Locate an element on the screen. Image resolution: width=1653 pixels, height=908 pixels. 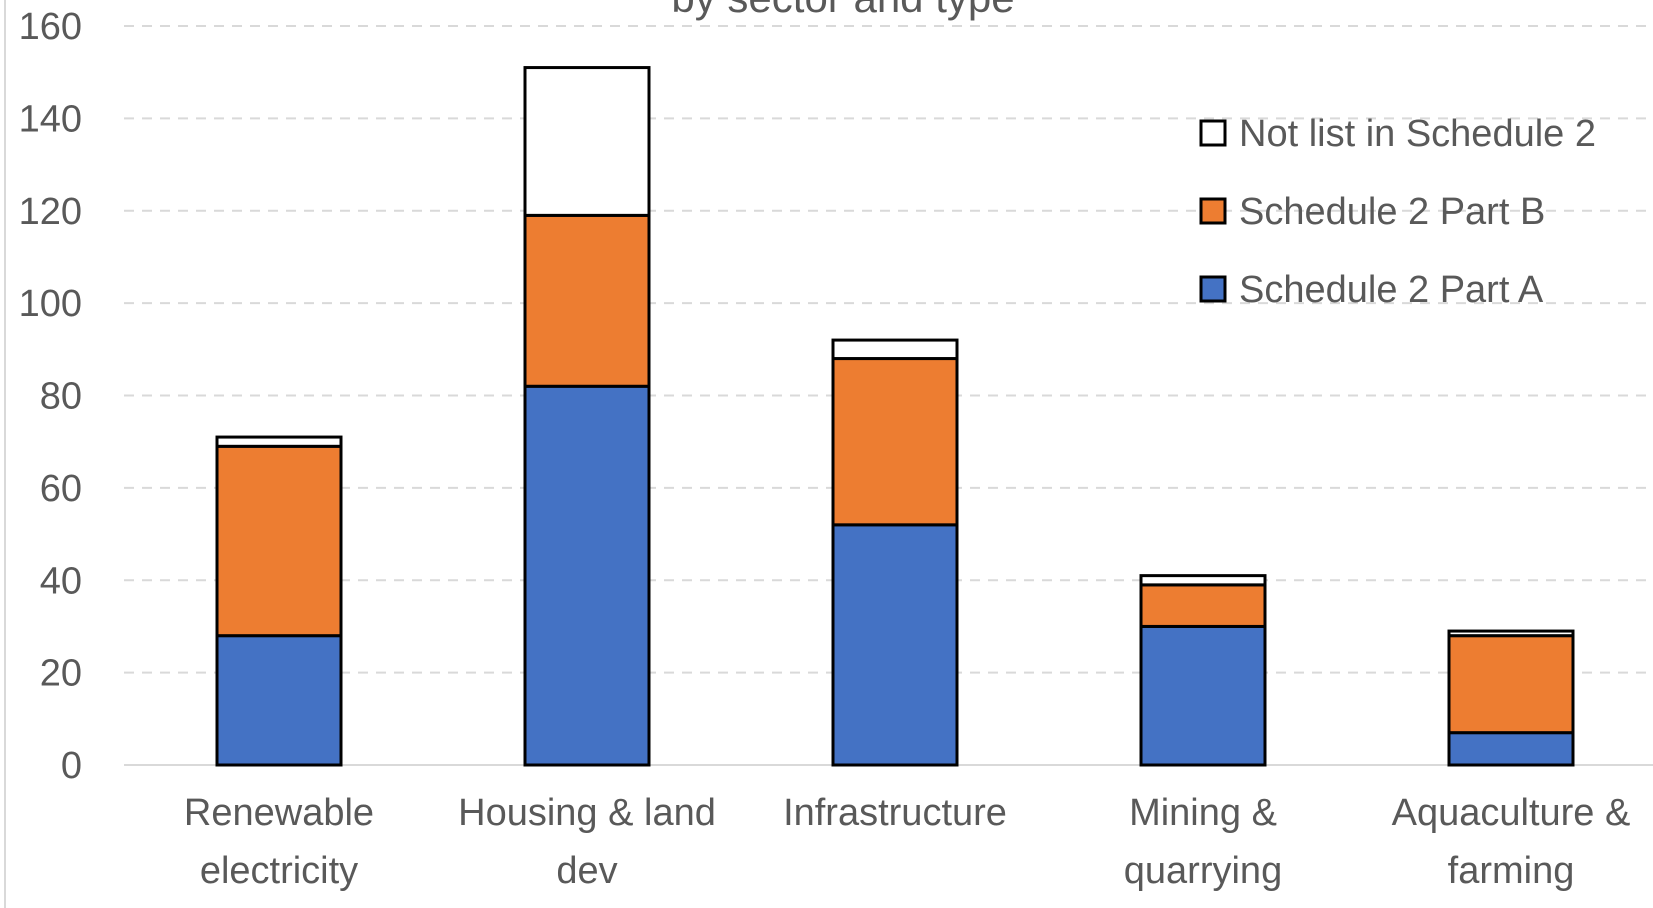
y-tick-label: 0 is located at coordinates (71, 766).